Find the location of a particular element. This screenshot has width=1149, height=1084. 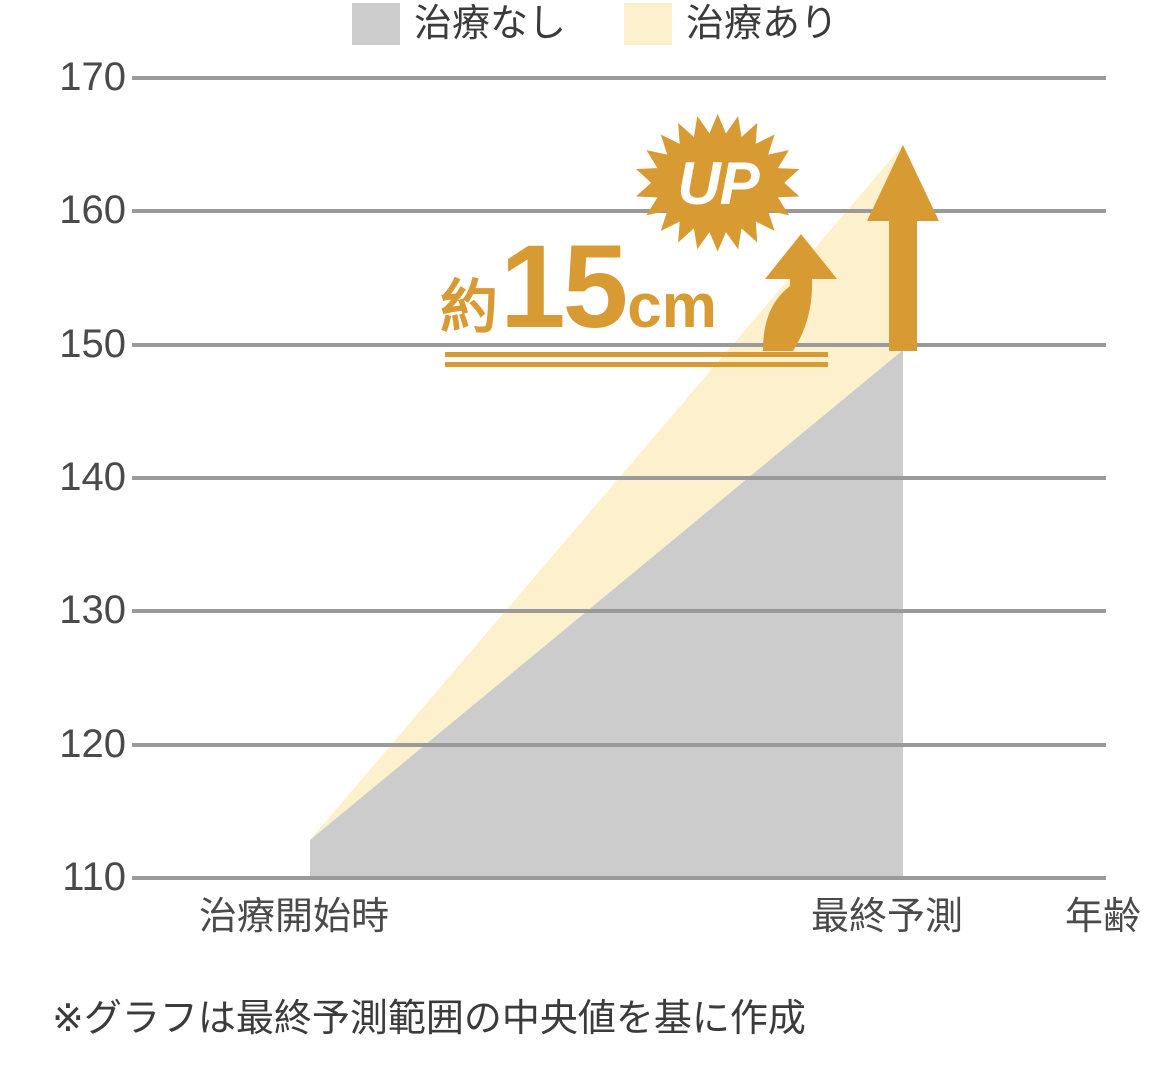

xaxis-title-age: 年齢 is located at coordinates (1103, 917).